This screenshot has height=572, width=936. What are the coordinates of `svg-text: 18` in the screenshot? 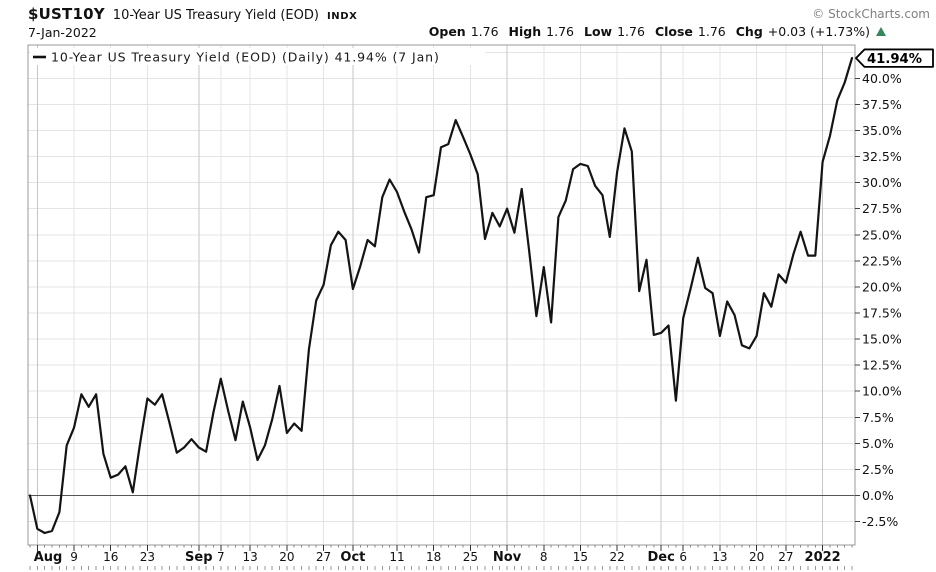 It's located at (433, 557).